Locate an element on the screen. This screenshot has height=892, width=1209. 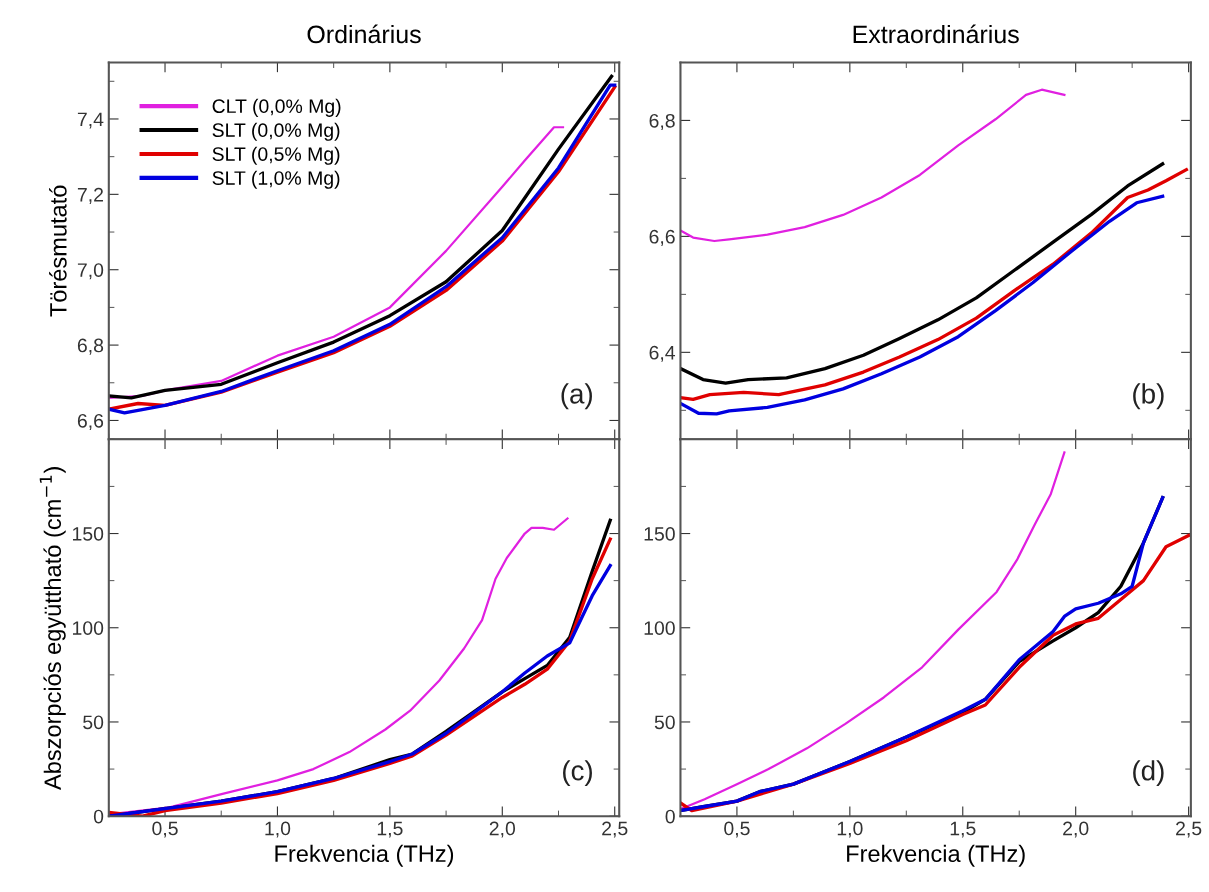
legend-label: SLT (1,0% Mg) is located at coordinates (276, 179).